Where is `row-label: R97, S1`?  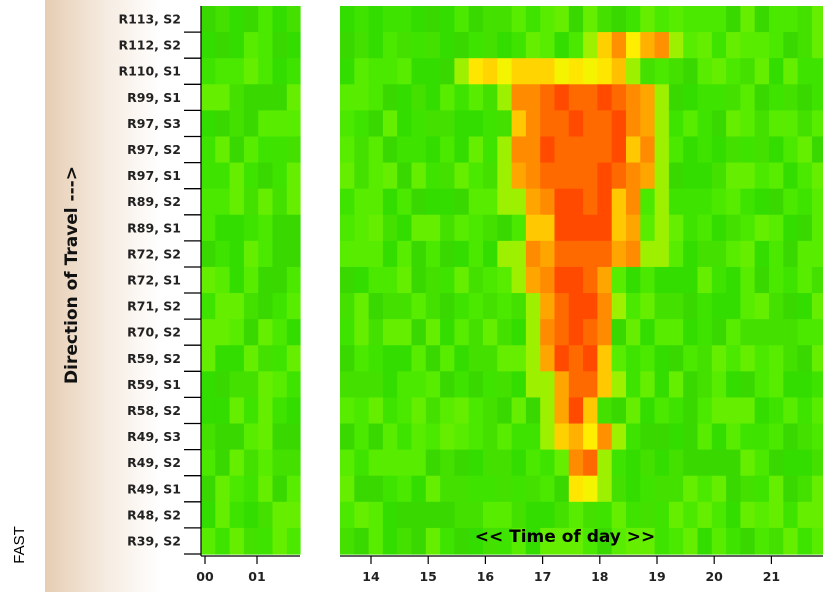
row-label: R97, S1 is located at coordinates (154, 175).